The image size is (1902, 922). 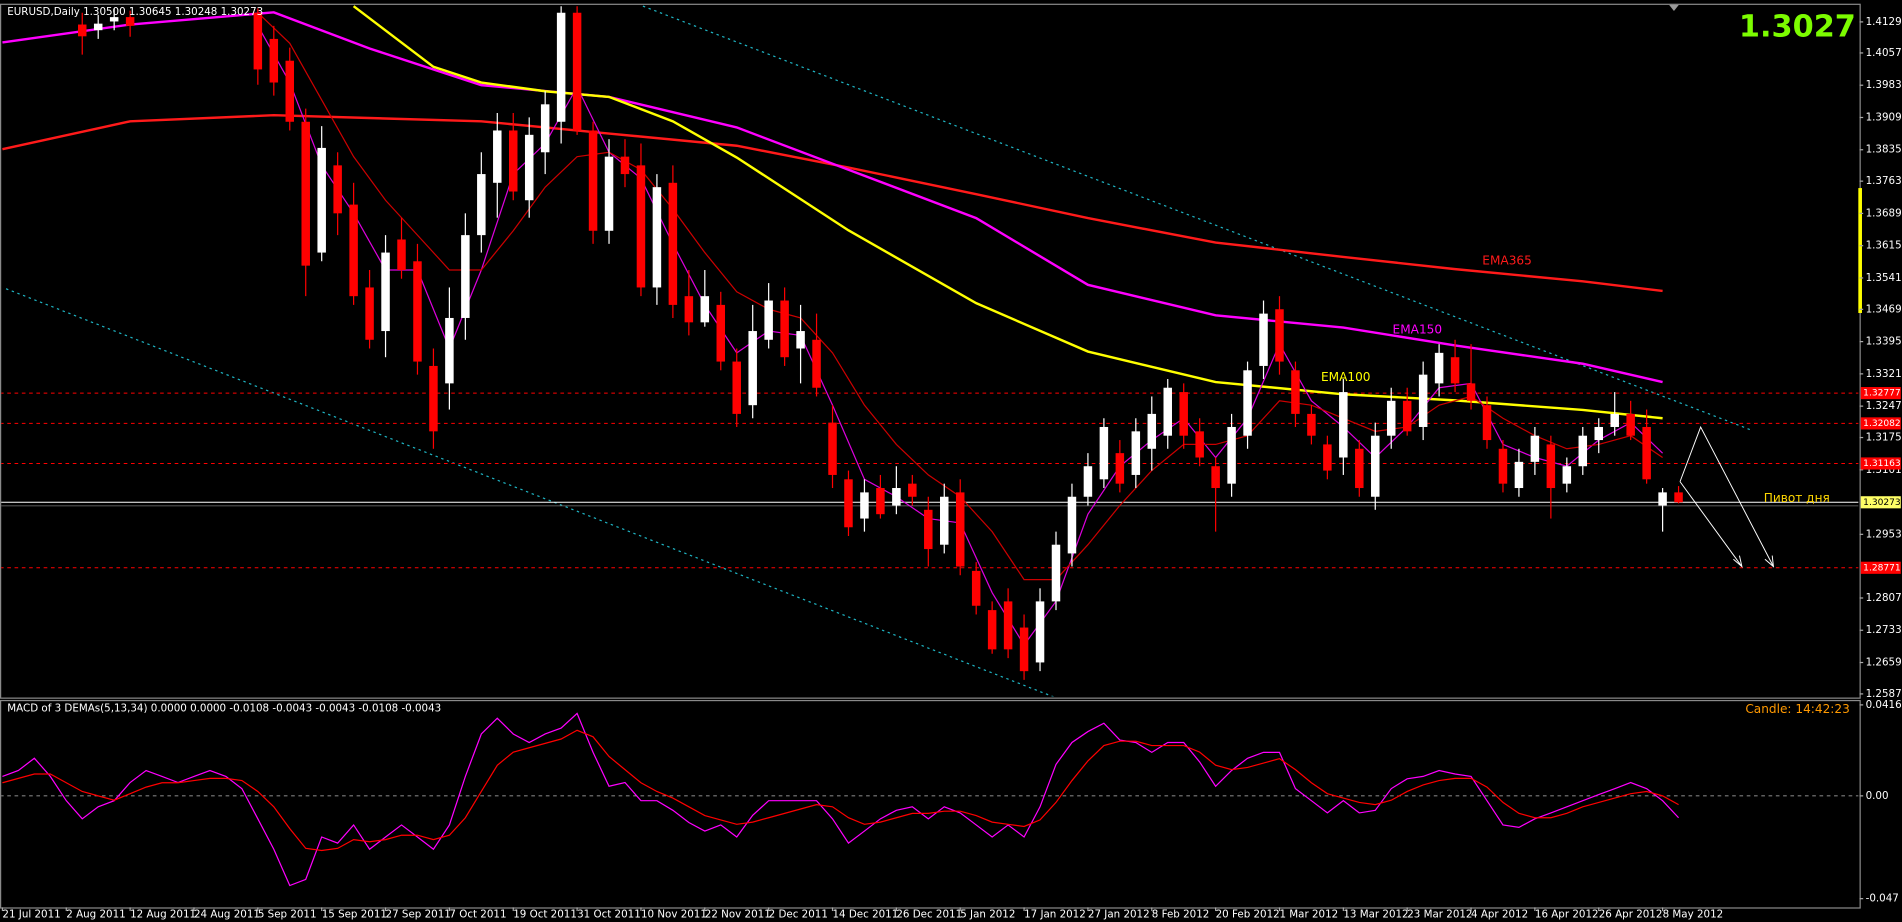 I want to click on y-tick-label: 1.41290, so click(x=1884, y=22).